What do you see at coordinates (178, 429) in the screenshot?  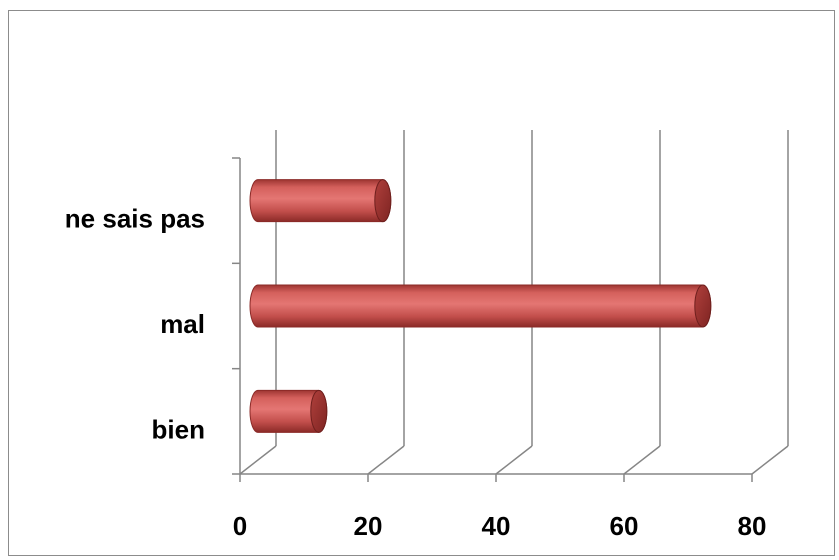 I see `category-label: bien` at bounding box center [178, 429].